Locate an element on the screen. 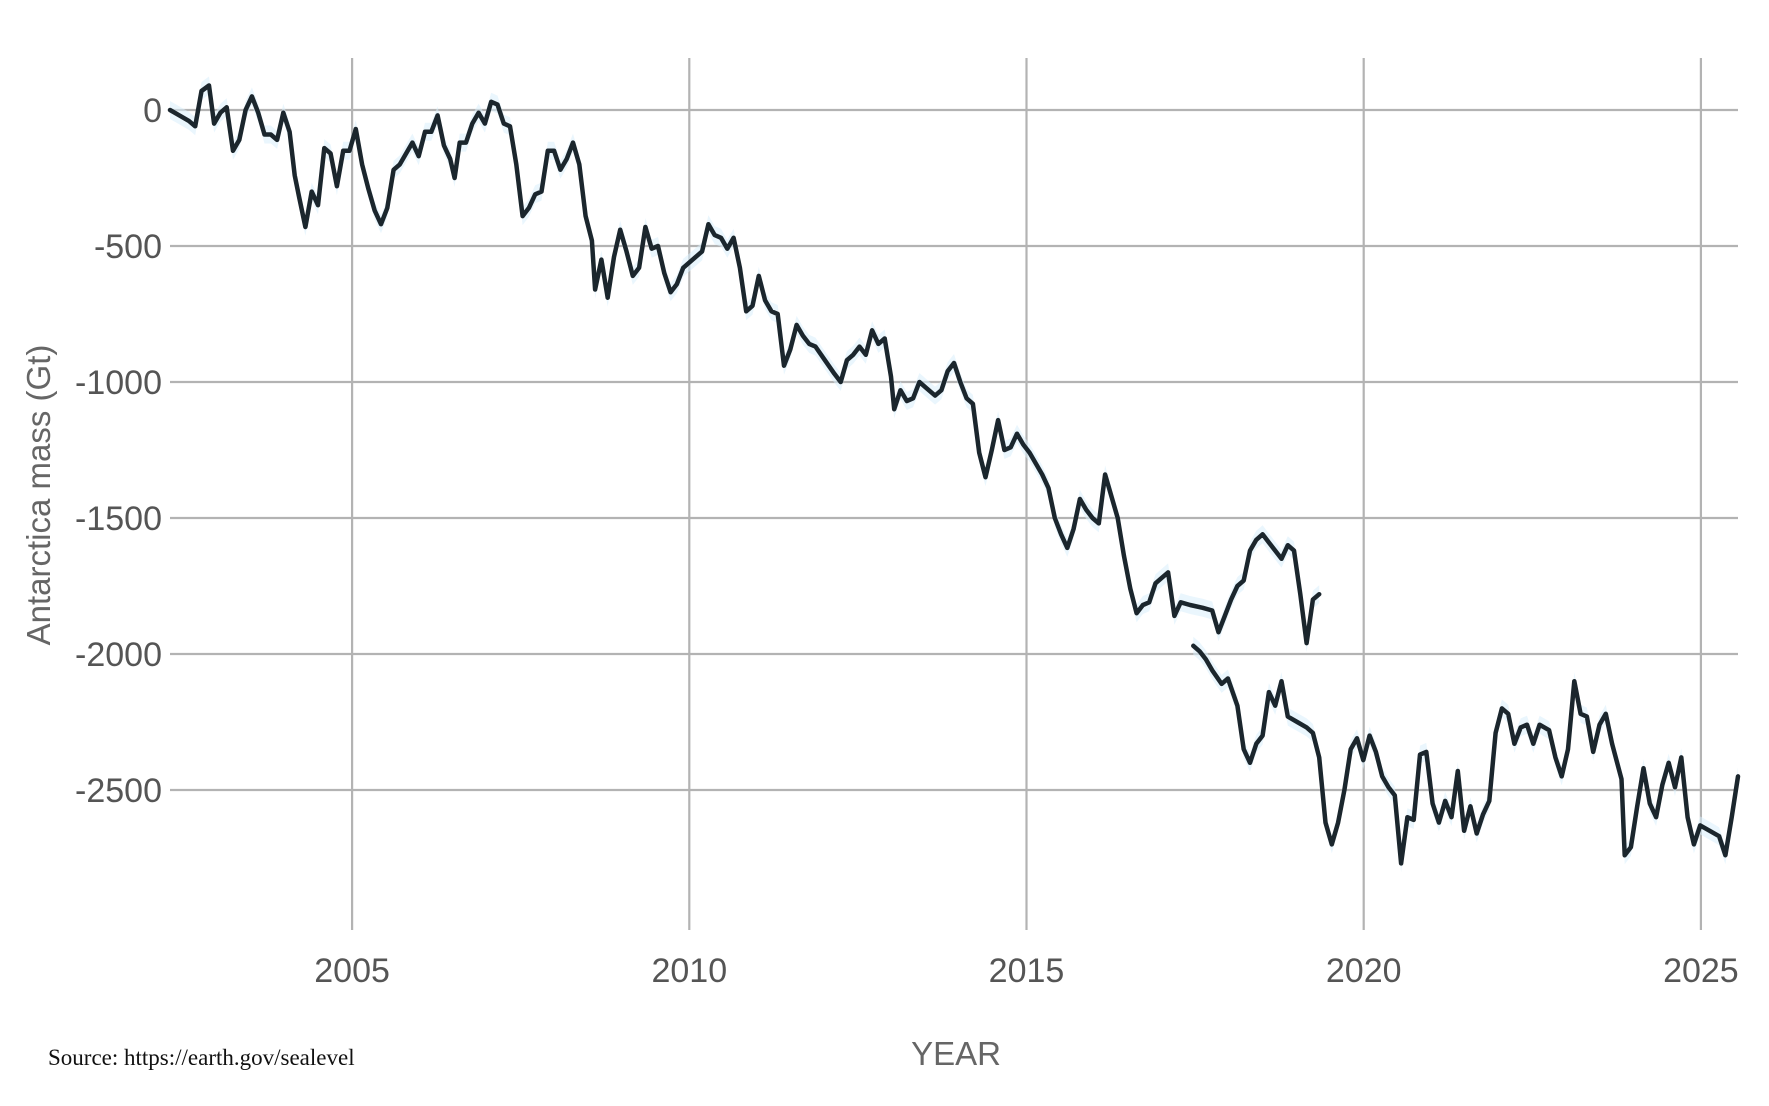  y-tick-label: -2000 is located at coordinates (118, 655).